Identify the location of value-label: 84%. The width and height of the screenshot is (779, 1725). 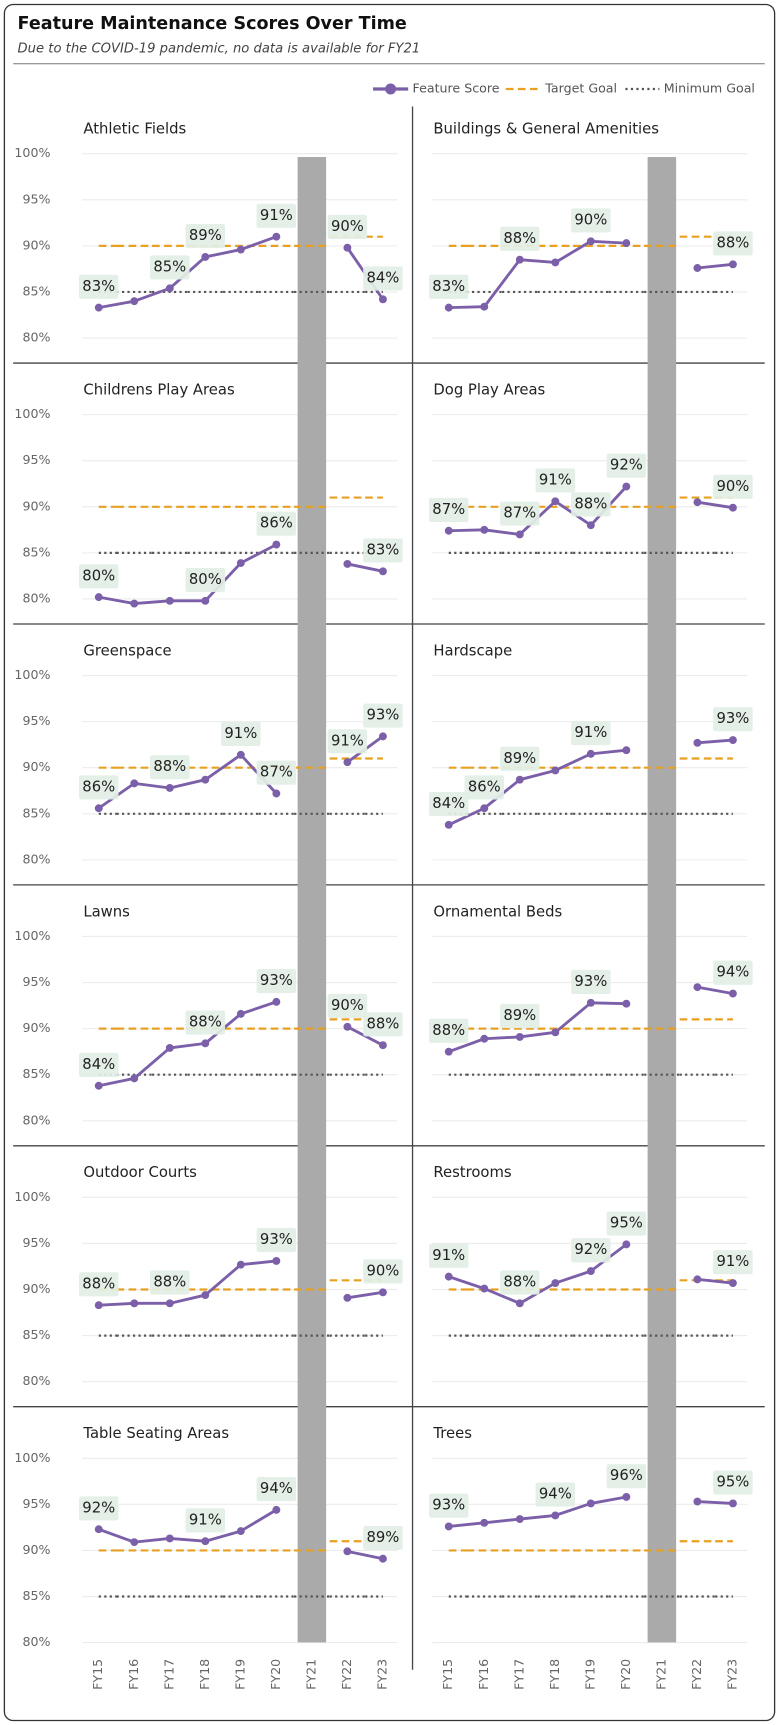
(448, 803).